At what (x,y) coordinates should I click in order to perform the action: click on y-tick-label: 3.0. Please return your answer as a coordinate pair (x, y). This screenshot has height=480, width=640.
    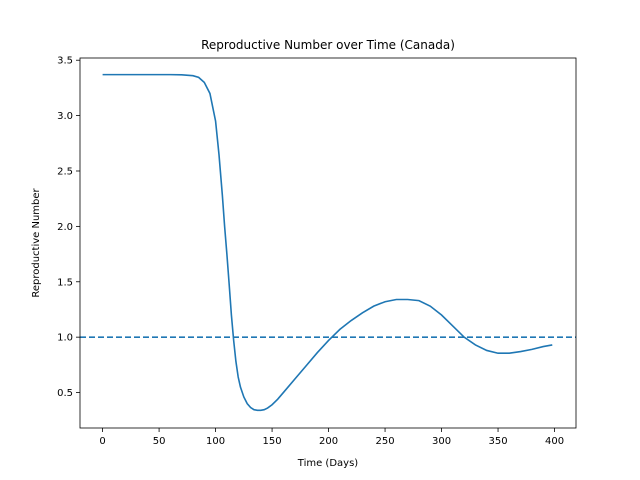
    Looking at the image, I should click on (65, 116).